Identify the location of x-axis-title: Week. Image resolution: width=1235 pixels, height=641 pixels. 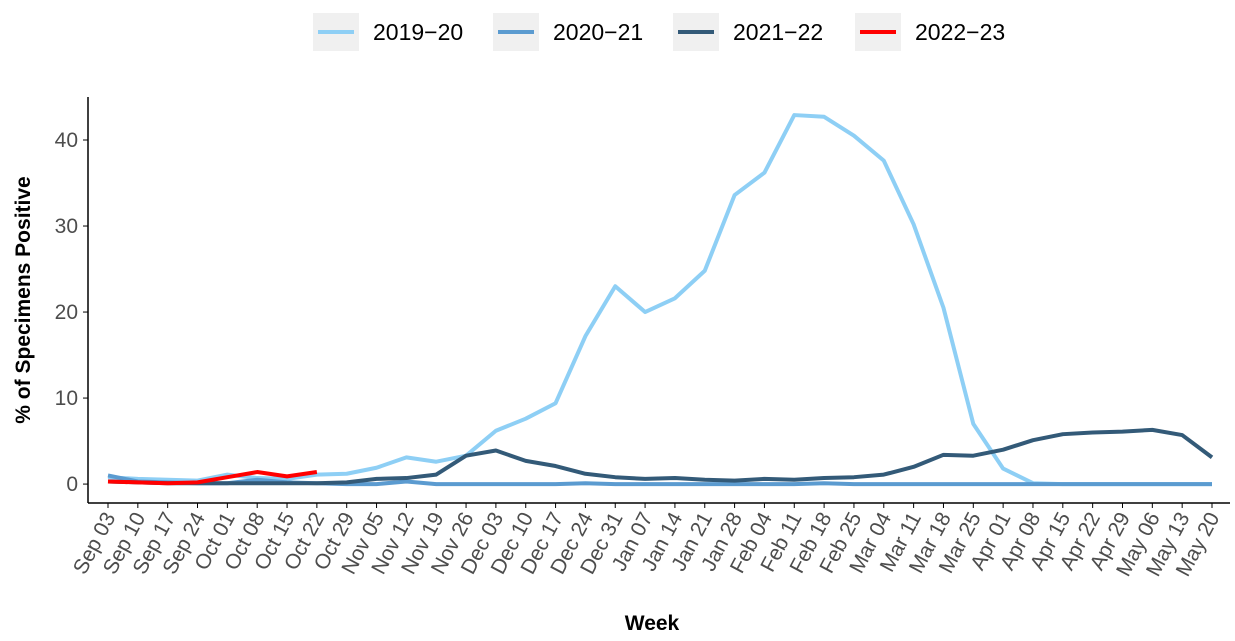
(652, 623).